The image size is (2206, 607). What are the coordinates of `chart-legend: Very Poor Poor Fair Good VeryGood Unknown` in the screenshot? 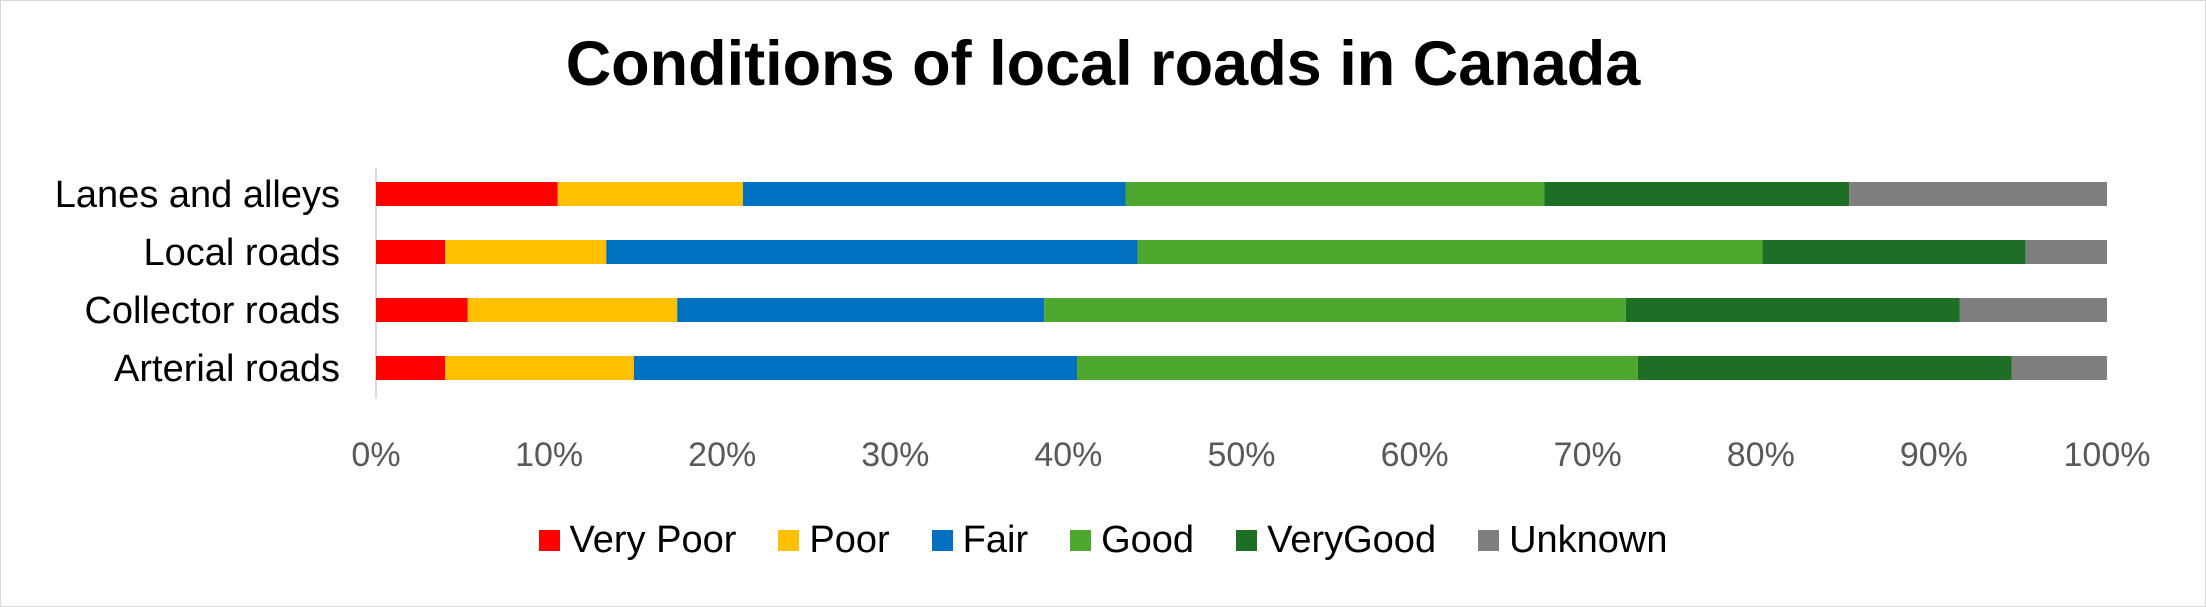 It's located at (1103, 540).